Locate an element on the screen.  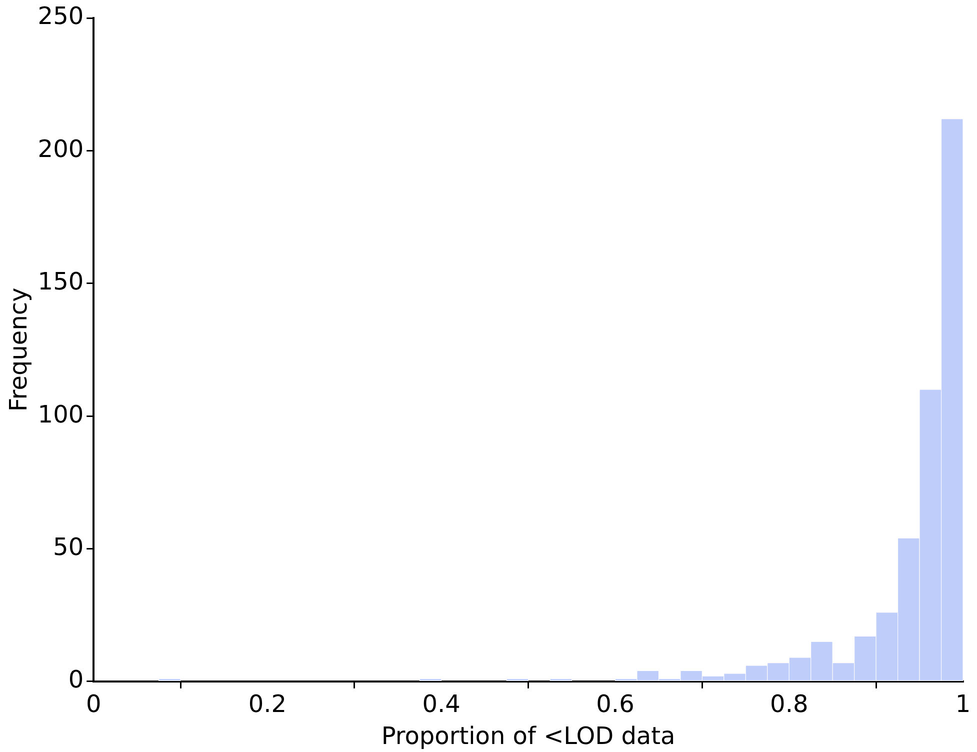
y-tick-label: 0 is located at coordinates (76, 680).